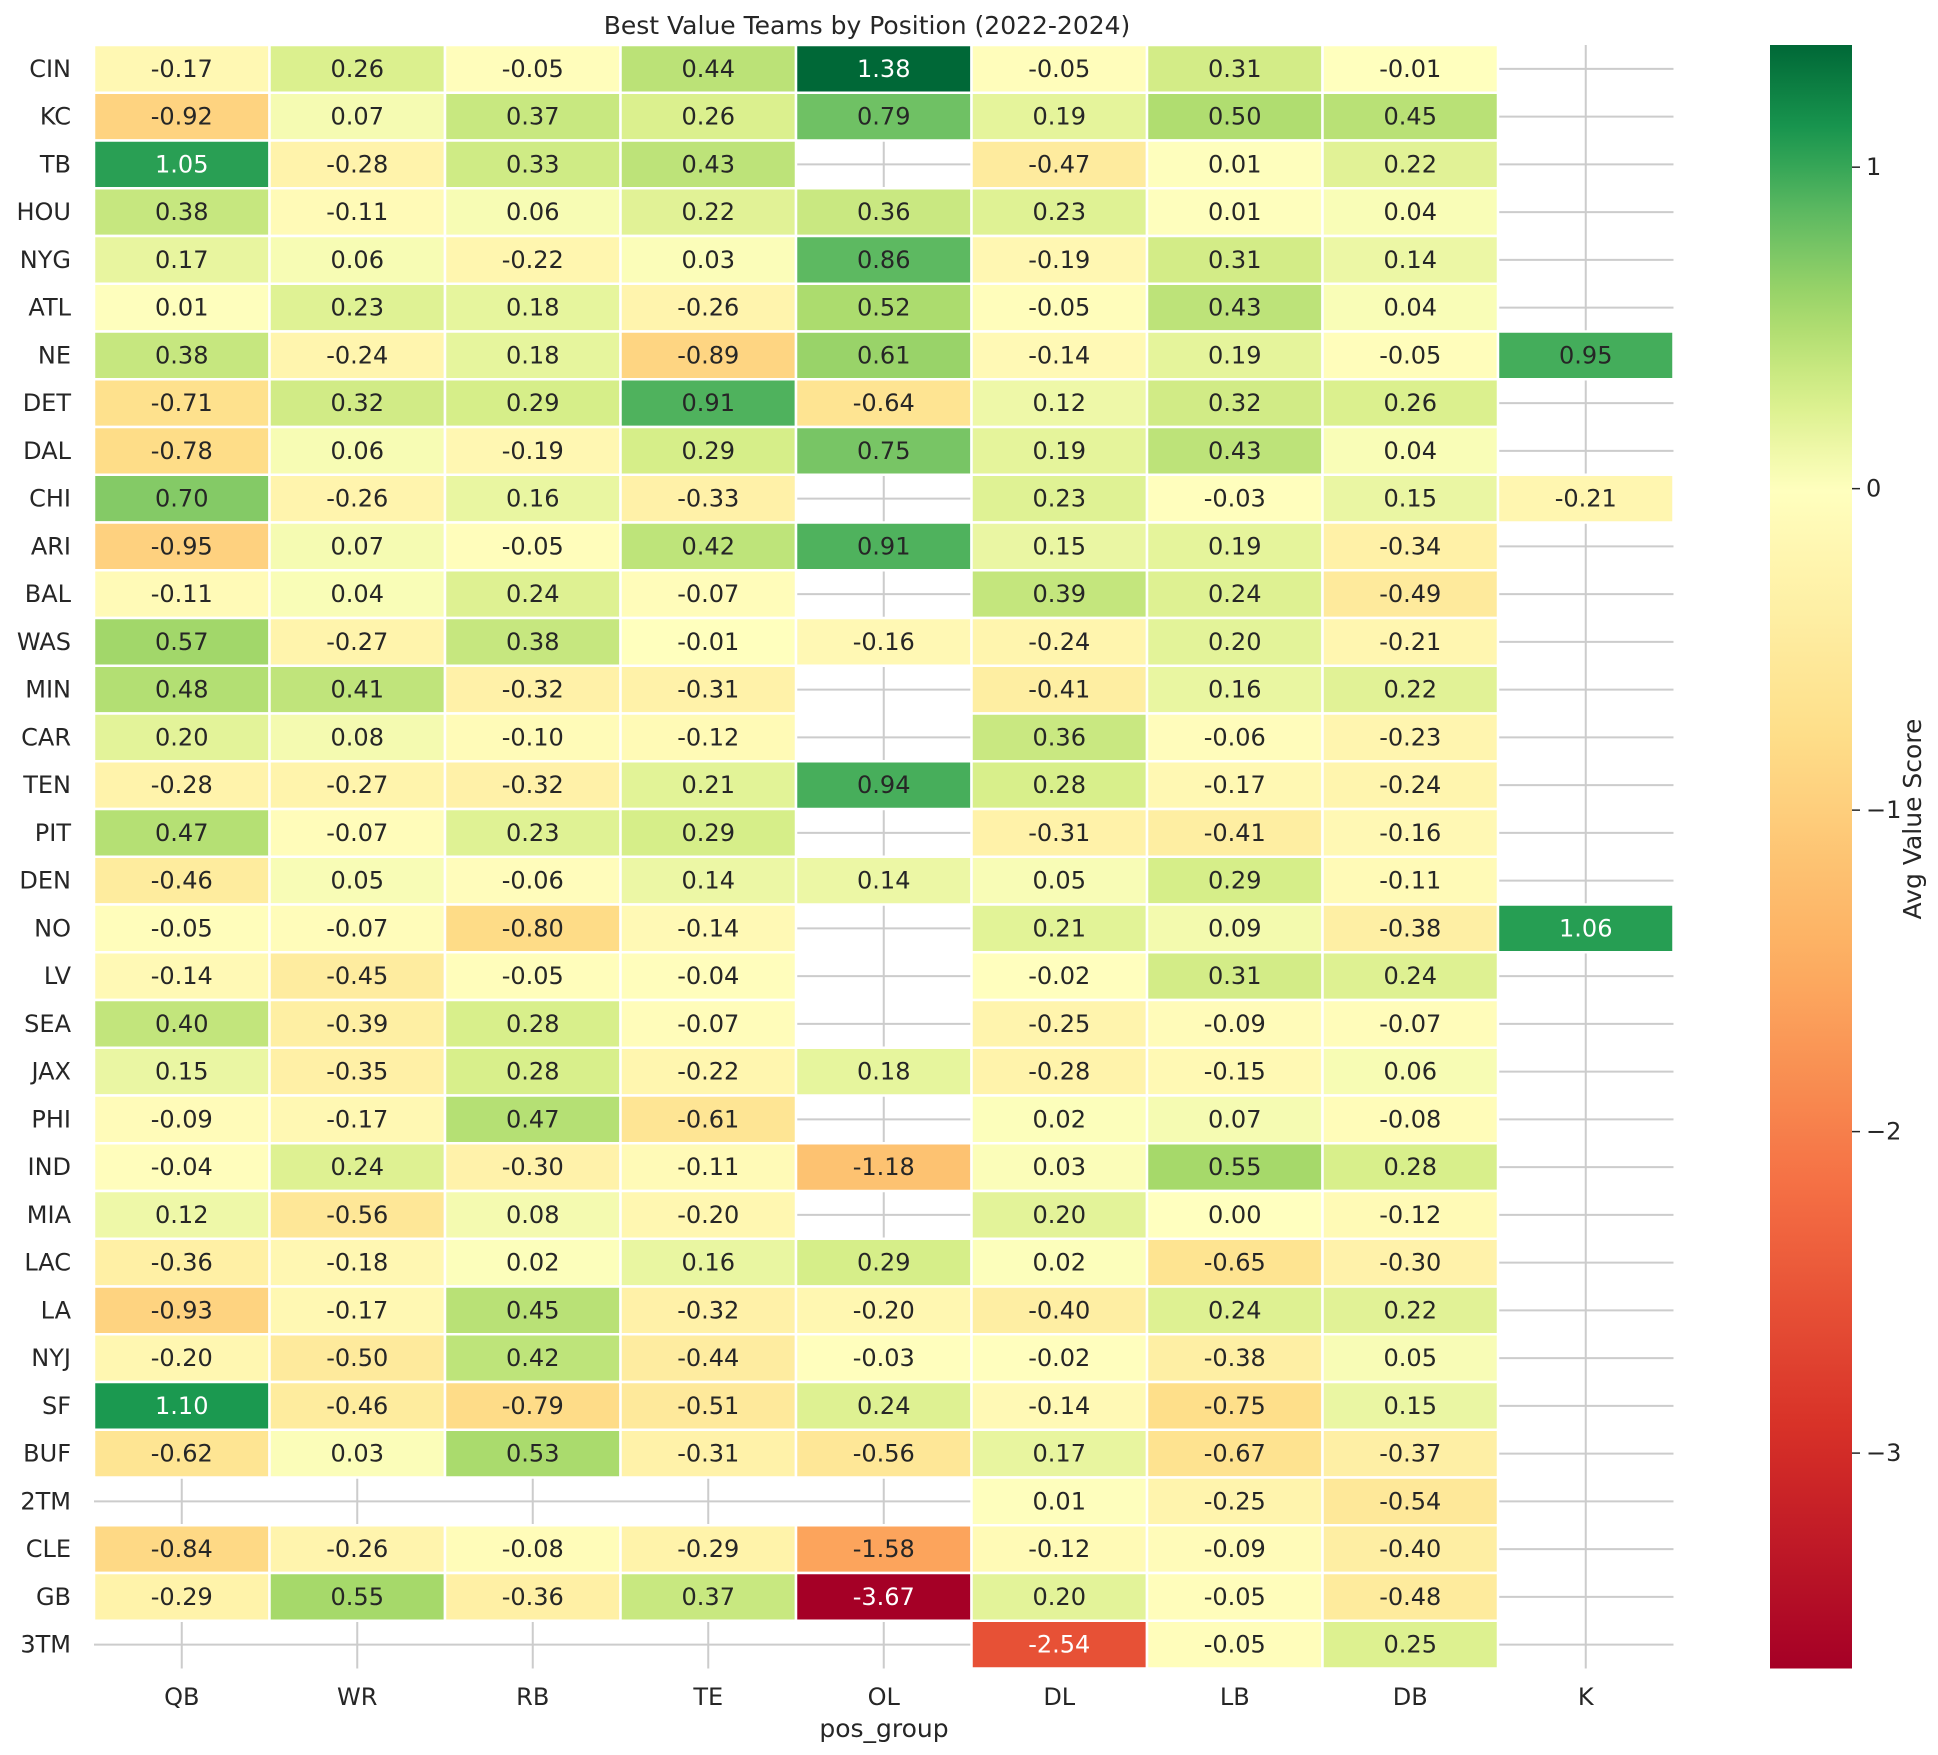 The height and width of the screenshot is (1755, 1938). I want to click on cell-value-label: 0.43, so click(708, 164).